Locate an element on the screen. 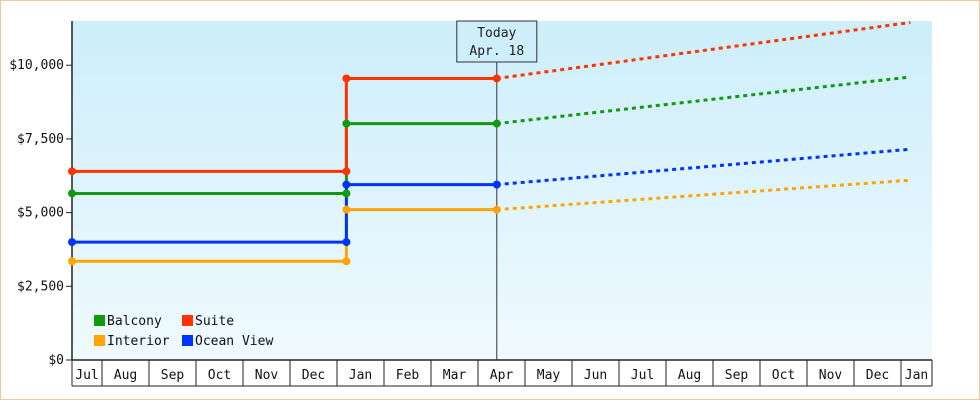 The height and width of the screenshot is (400, 980). x-tick-label: Mar is located at coordinates (455, 375).